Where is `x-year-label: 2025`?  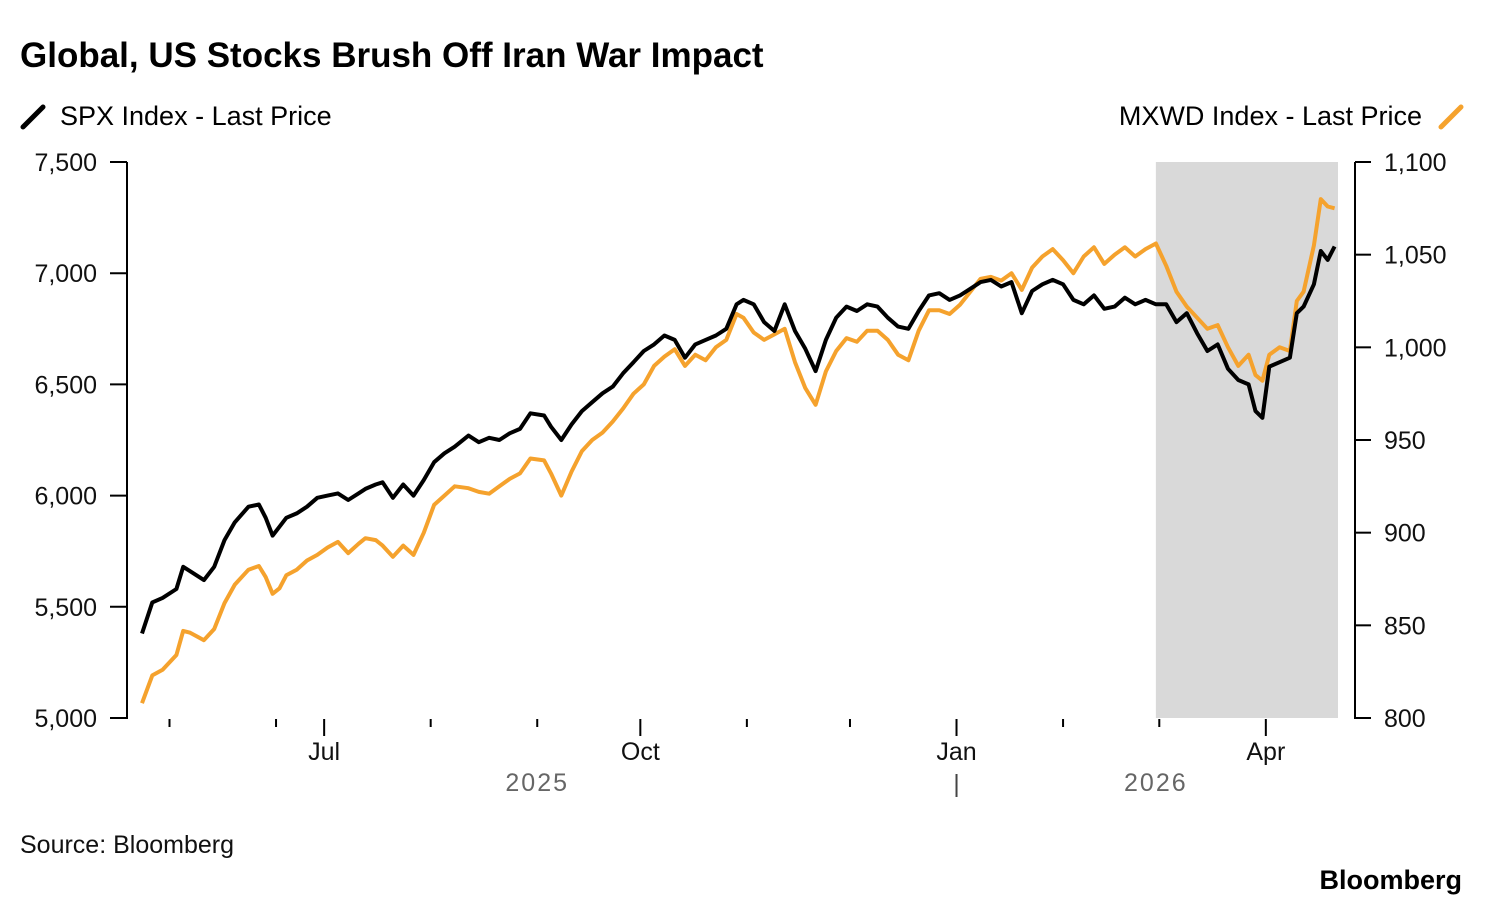
x-year-label: 2025 is located at coordinates (537, 783).